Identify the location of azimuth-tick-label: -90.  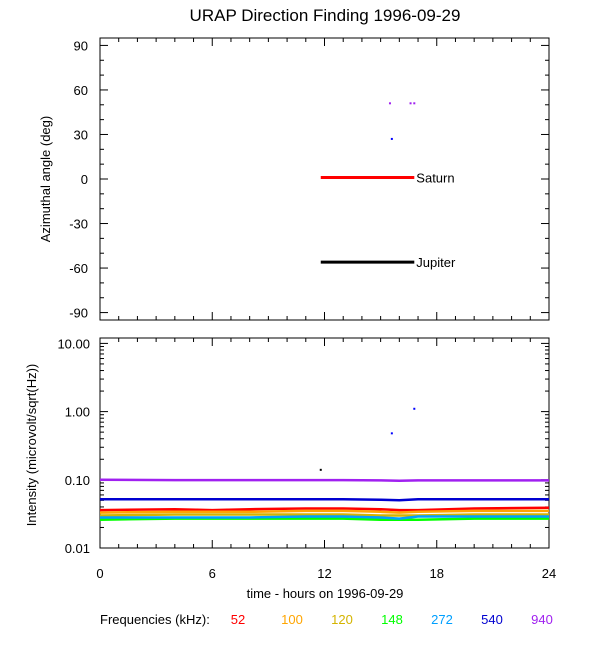
(78, 313).